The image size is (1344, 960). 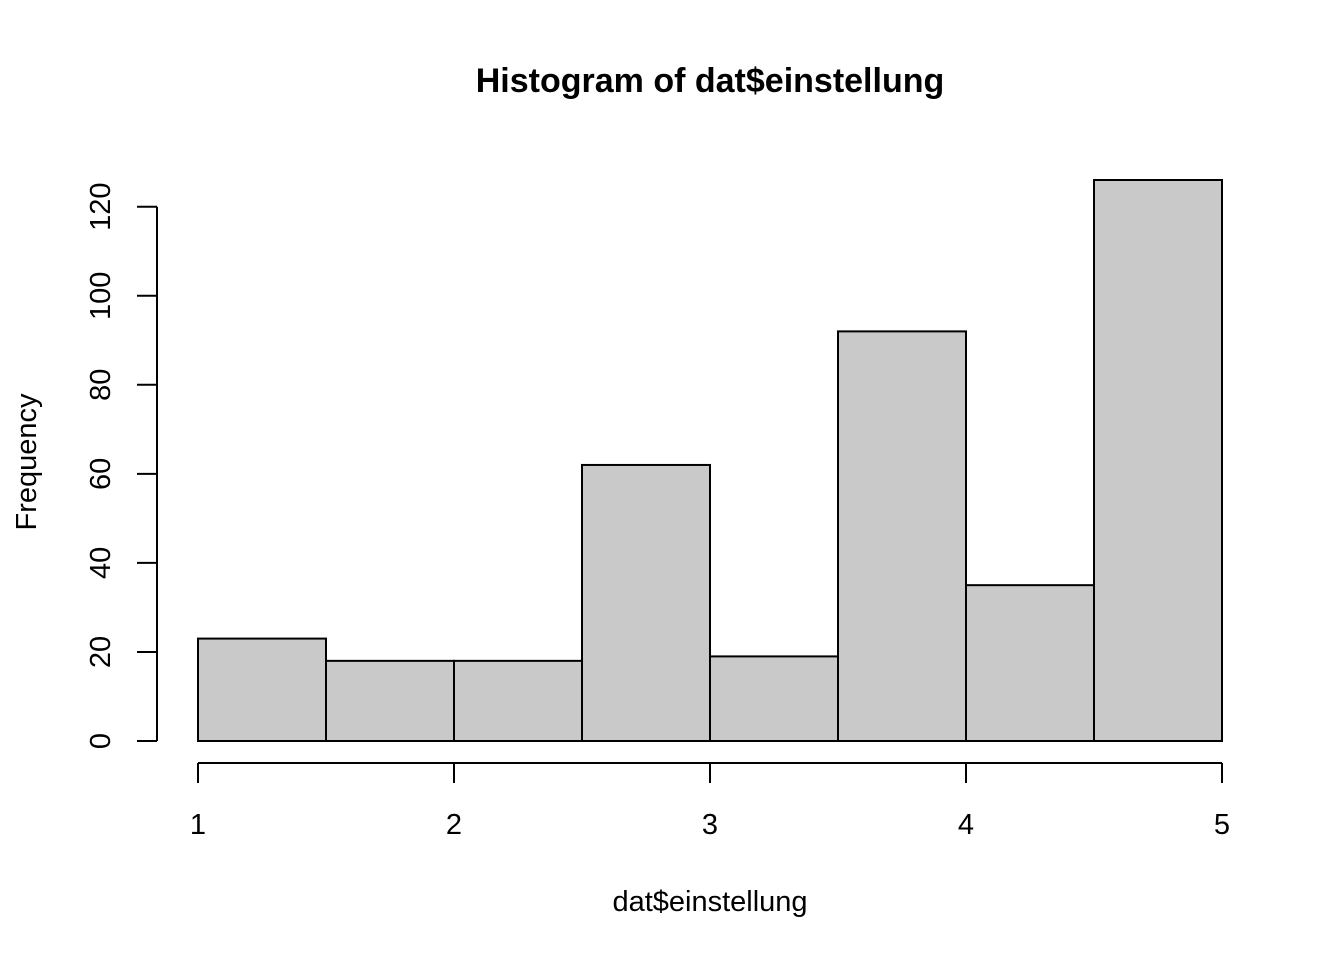 I want to click on y-tick-label: 20, so click(x=101, y=652).